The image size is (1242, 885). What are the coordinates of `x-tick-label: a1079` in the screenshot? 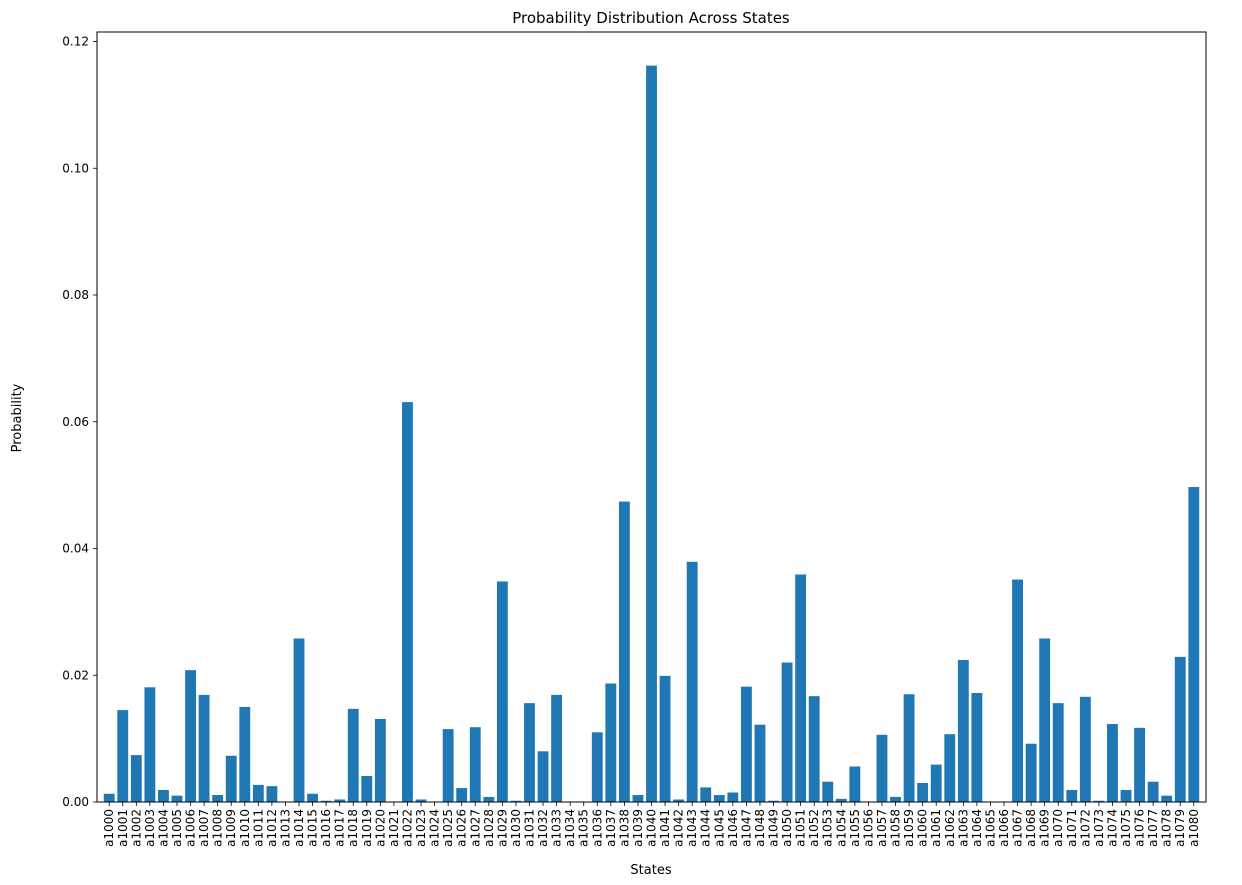 It's located at (1180, 828).